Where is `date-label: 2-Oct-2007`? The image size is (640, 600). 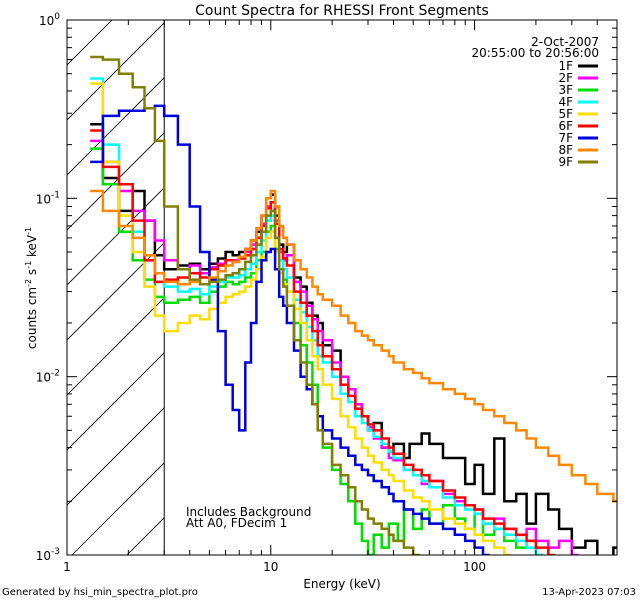 date-label: 2-Oct-2007 is located at coordinates (565, 42).